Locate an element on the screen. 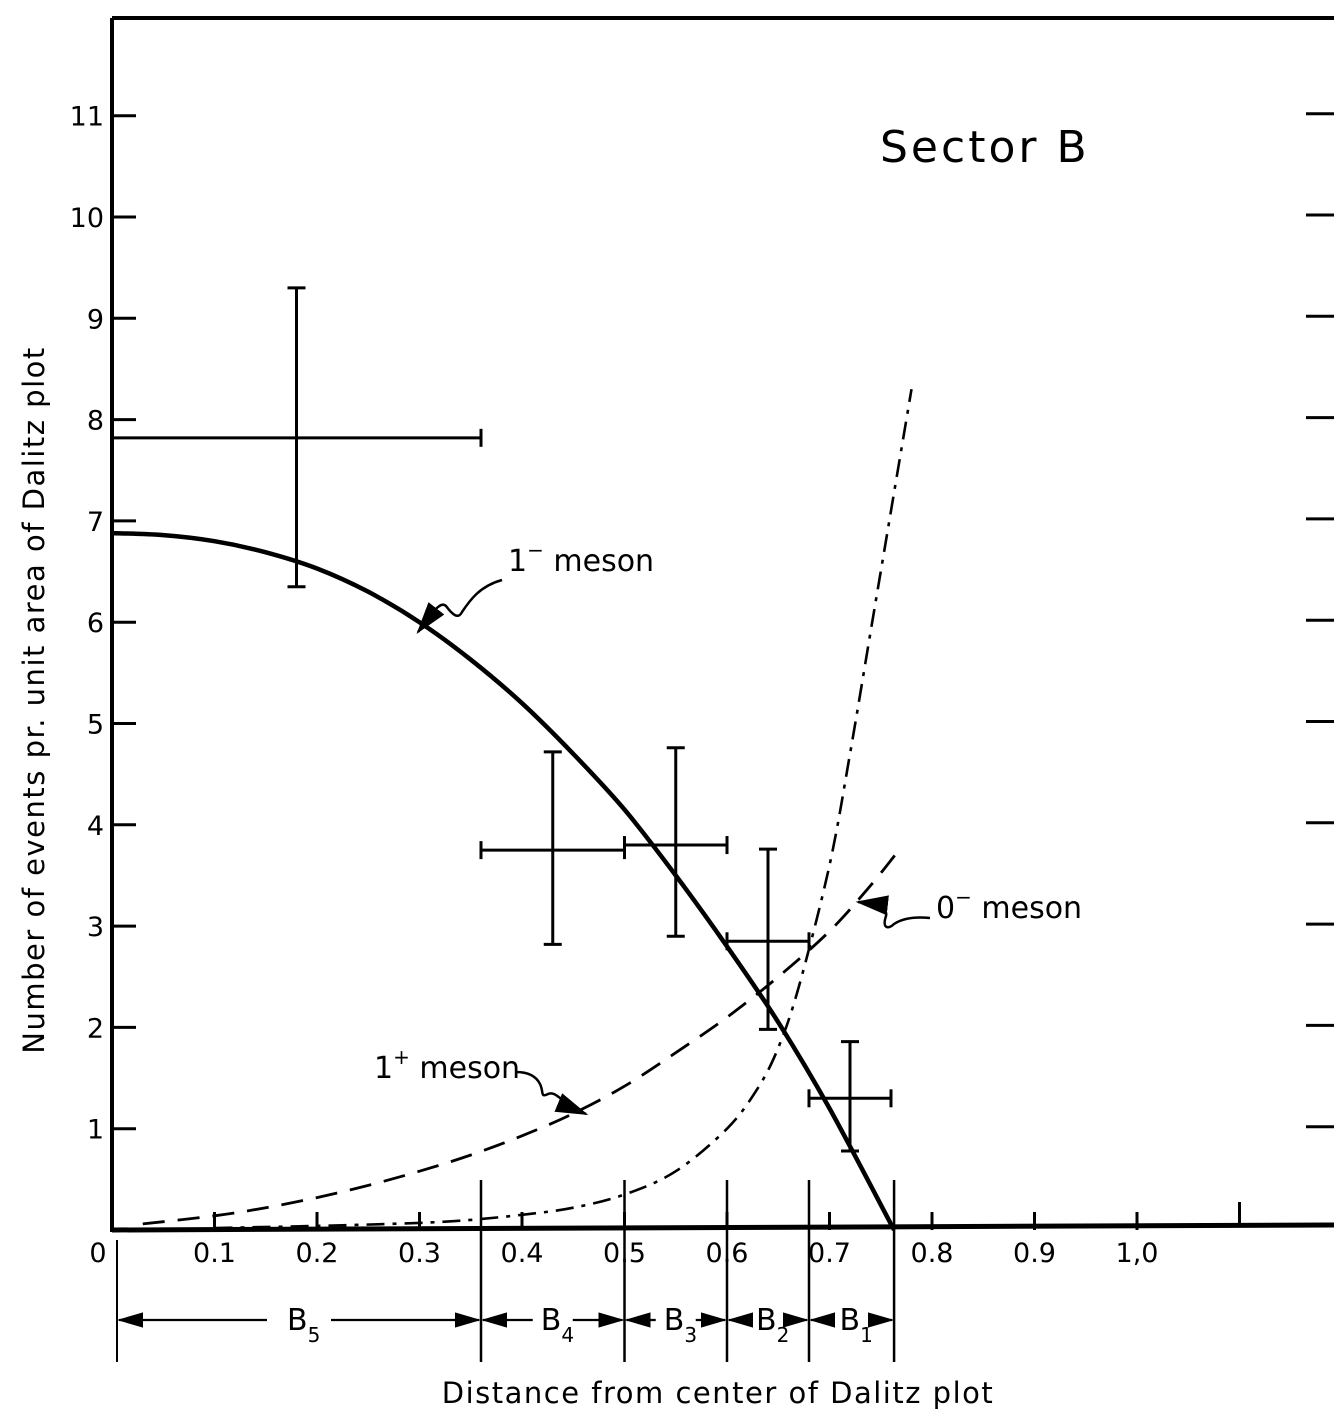 This screenshot has height=1414, width=1334. x-tick-label: 0.7 is located at coordinates (829, 1253).